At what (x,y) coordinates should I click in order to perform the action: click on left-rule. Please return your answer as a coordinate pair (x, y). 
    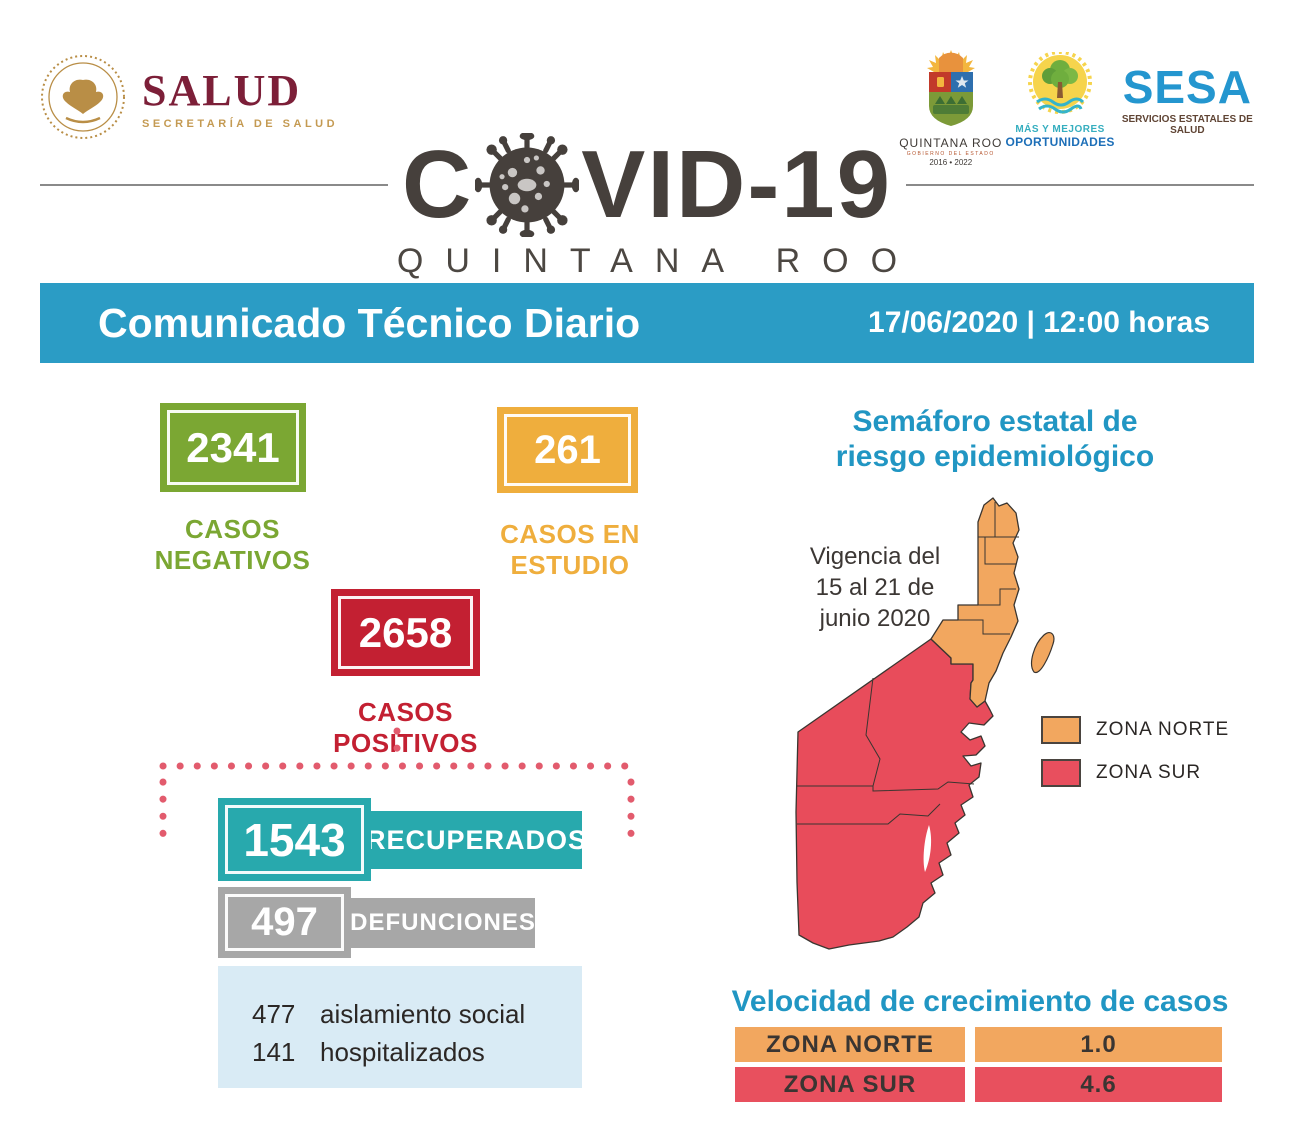
    Looking at the image, I should click on (214, 185).